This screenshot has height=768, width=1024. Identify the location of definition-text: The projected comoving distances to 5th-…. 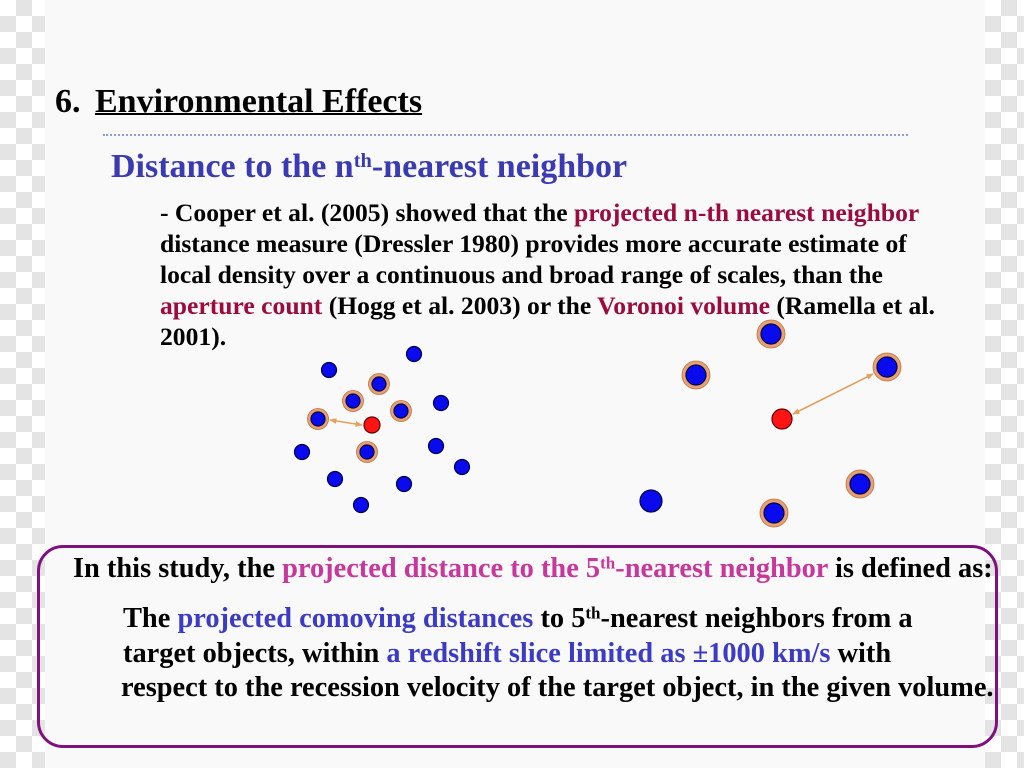
(557, 654).